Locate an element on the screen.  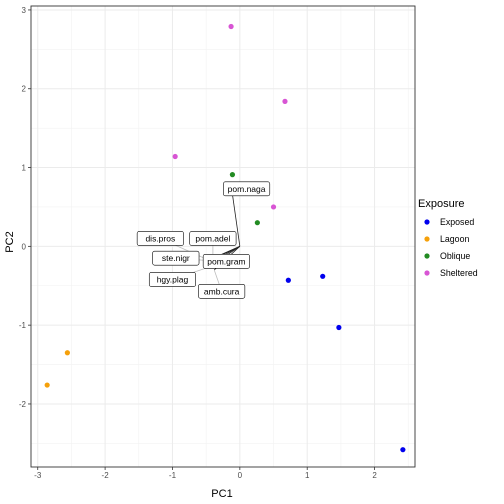
loading-label: dis.pros is located at coordinates (160, 238).